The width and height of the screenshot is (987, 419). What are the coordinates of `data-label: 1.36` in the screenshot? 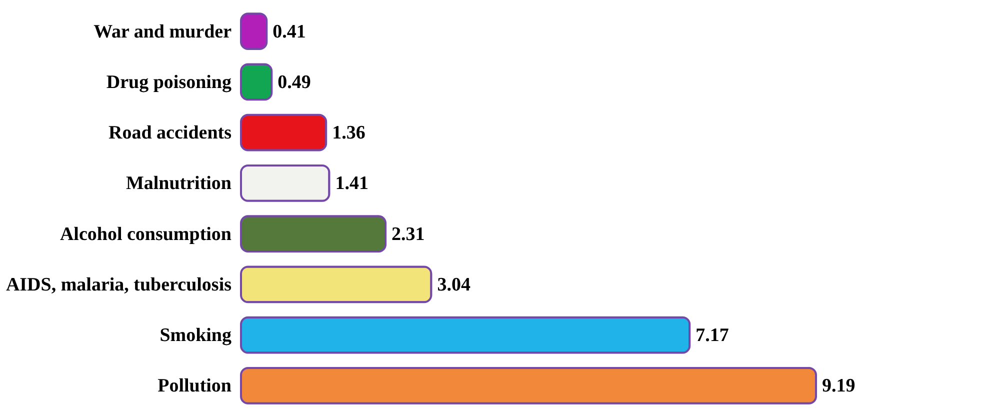 It's located at (349, 133).